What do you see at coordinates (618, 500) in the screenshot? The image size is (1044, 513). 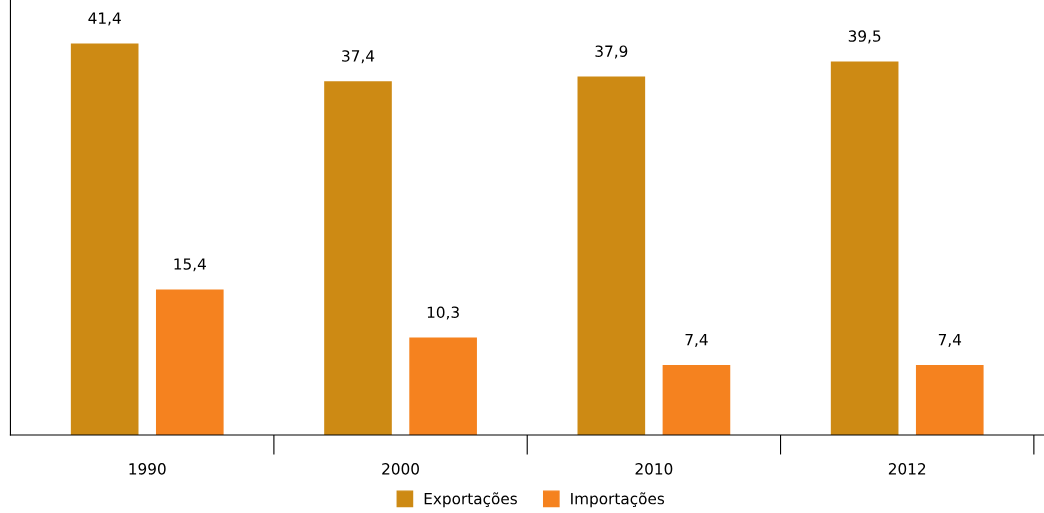 I see `legend-label: Importações` at bounding box center [618, 500].